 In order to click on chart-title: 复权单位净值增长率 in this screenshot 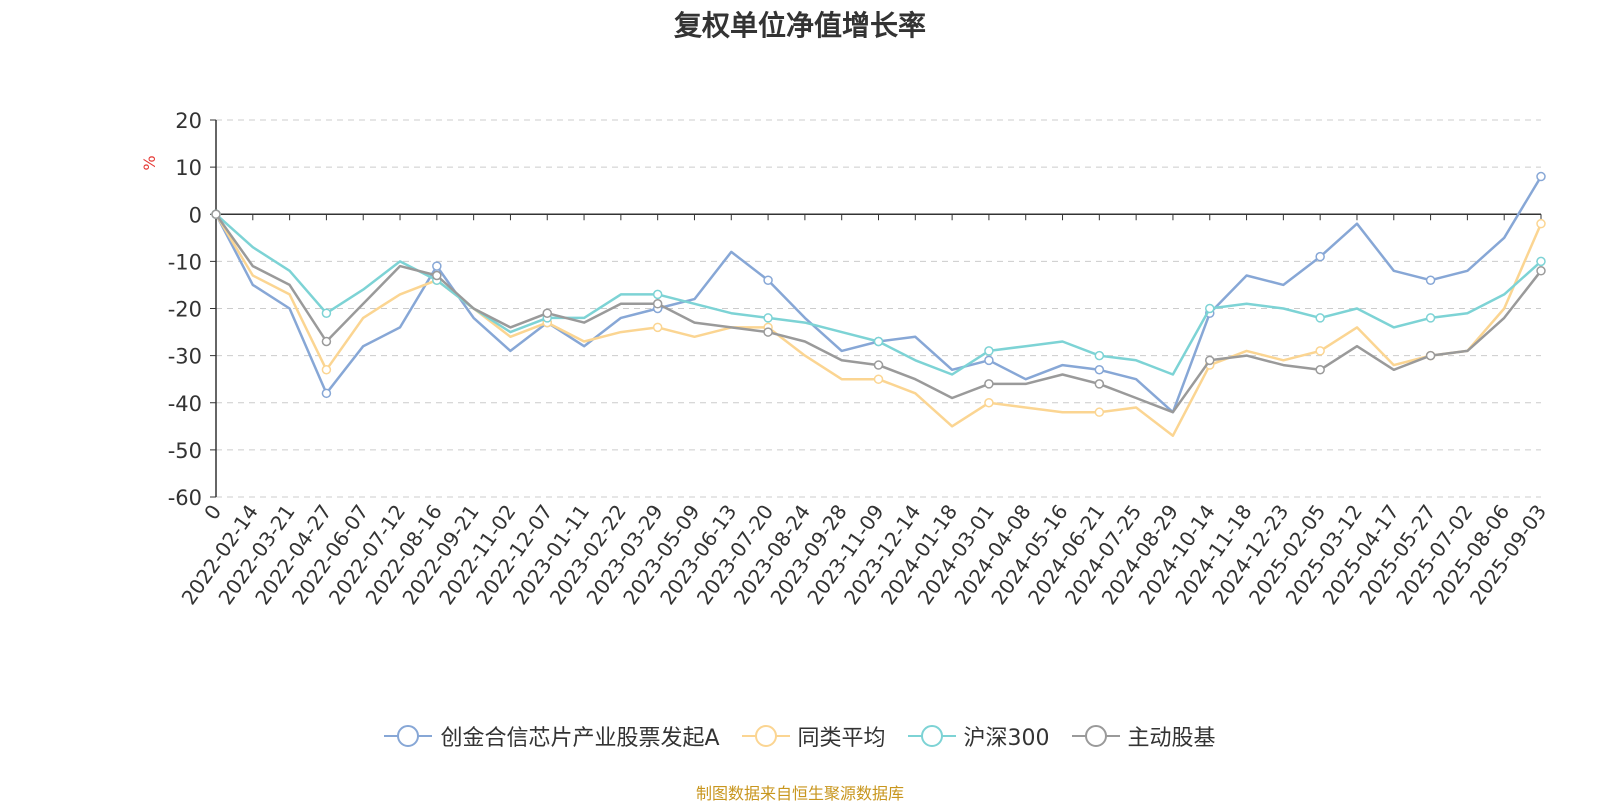, I will do `click(799, 25)`.